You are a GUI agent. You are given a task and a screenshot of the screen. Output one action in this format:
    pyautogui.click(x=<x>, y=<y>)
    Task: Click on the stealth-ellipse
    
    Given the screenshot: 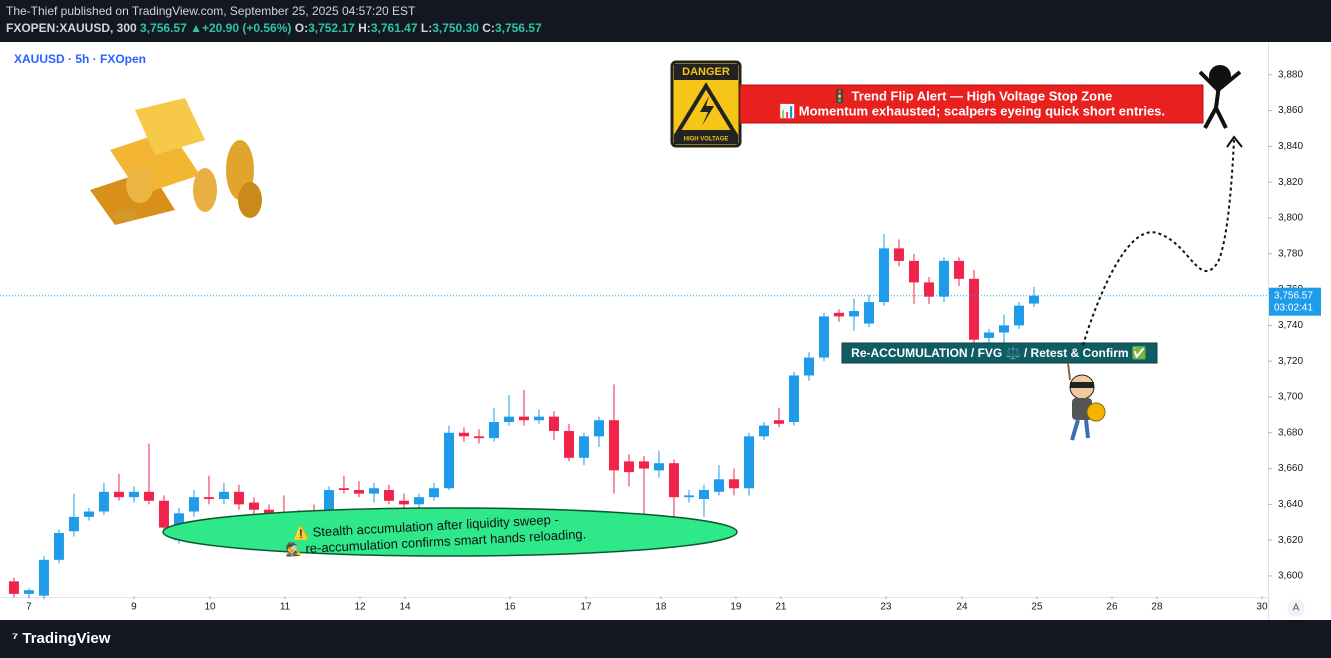 What is the action you would take?
    pyautogui.click(x=450, y=532)
    